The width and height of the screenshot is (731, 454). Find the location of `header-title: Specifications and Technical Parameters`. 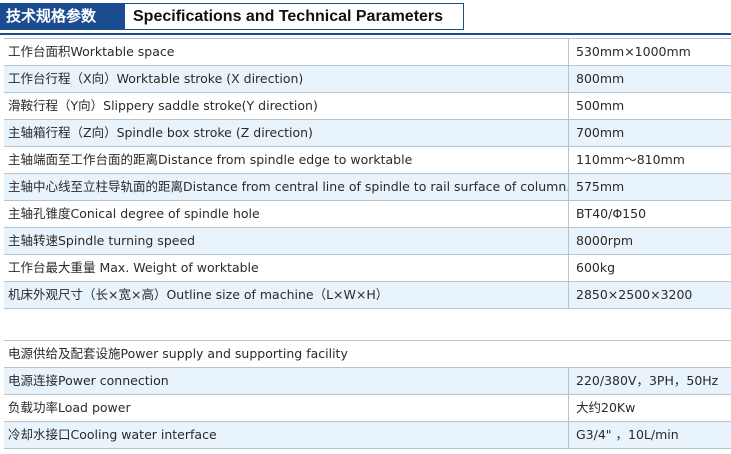

header-title: Specifications and Technical Parameters is located at coordinates (294, 16).